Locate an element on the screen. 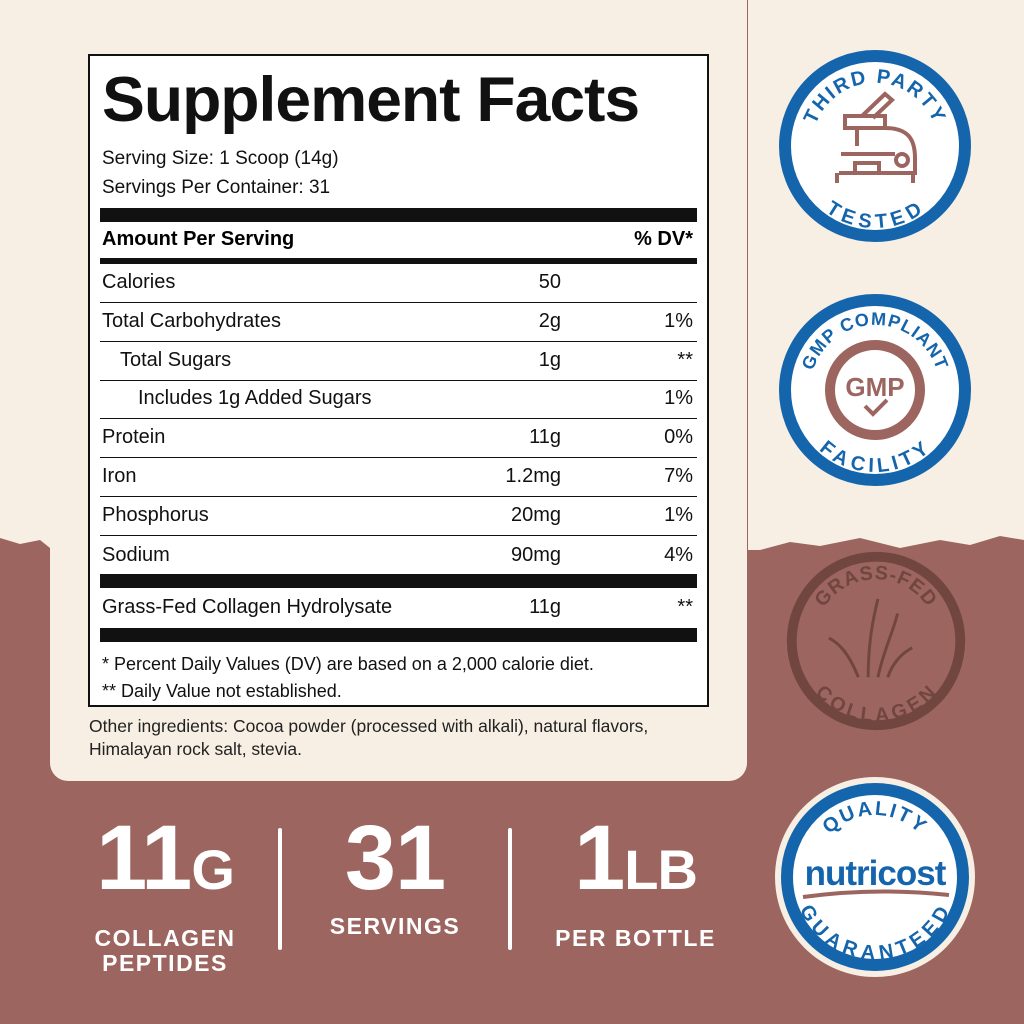  table-row: Protein 11g 0% is located at coordinates (398, 439).